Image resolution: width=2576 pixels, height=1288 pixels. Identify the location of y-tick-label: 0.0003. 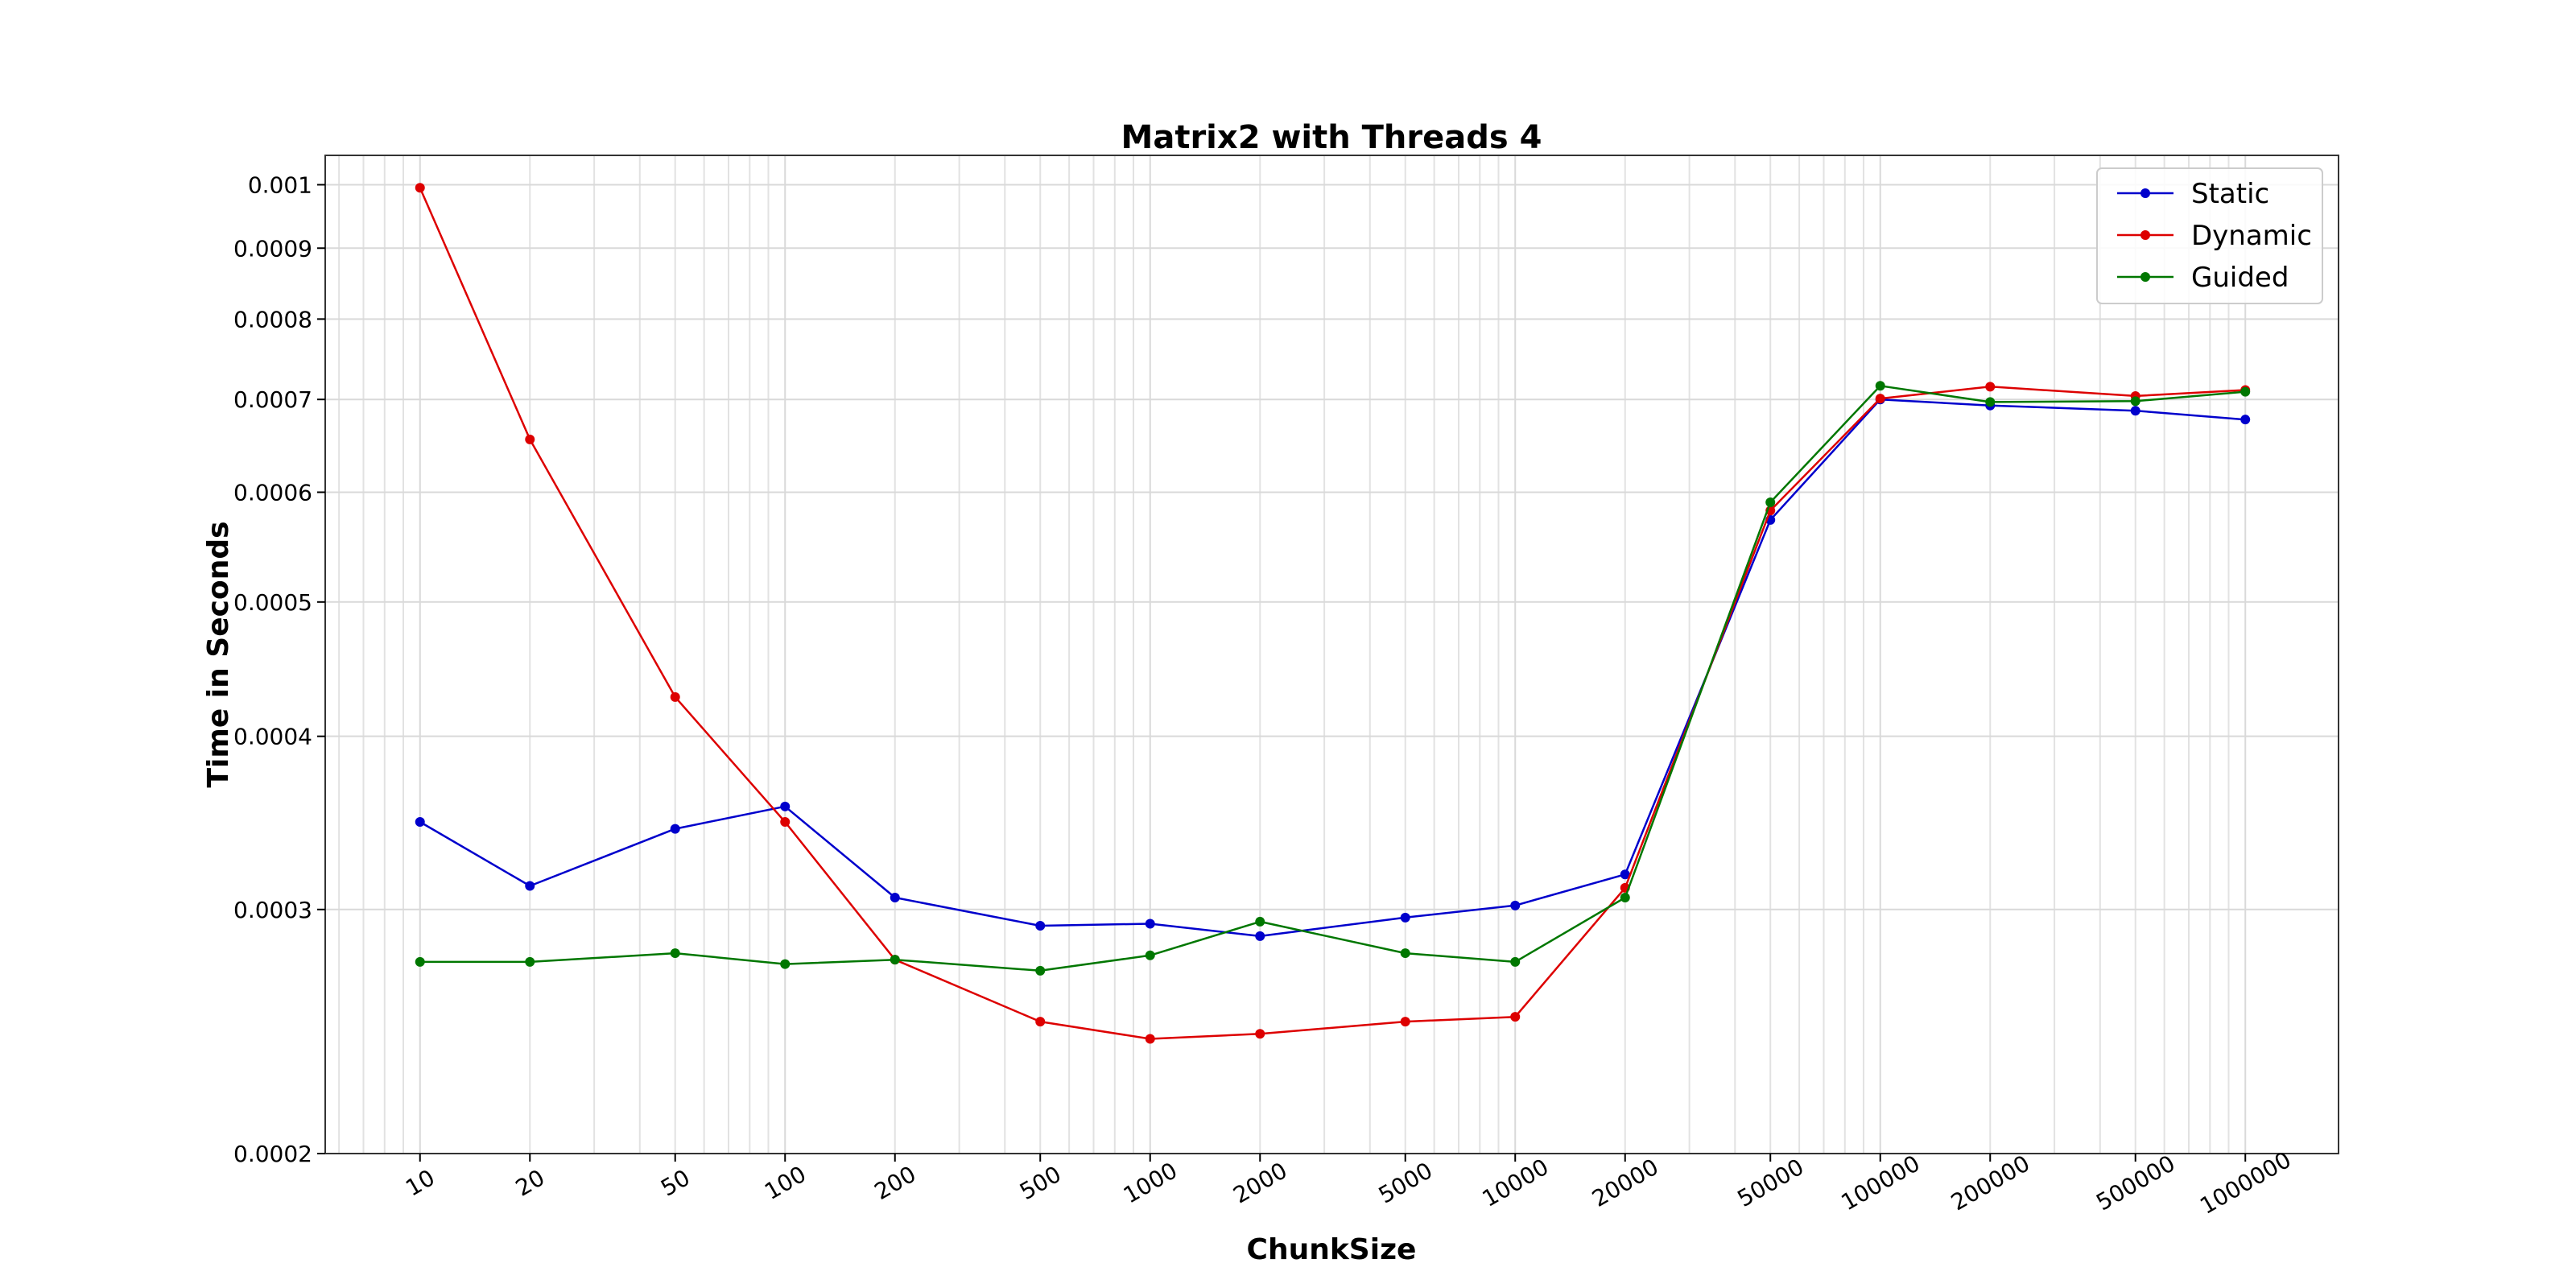
(272, 910).